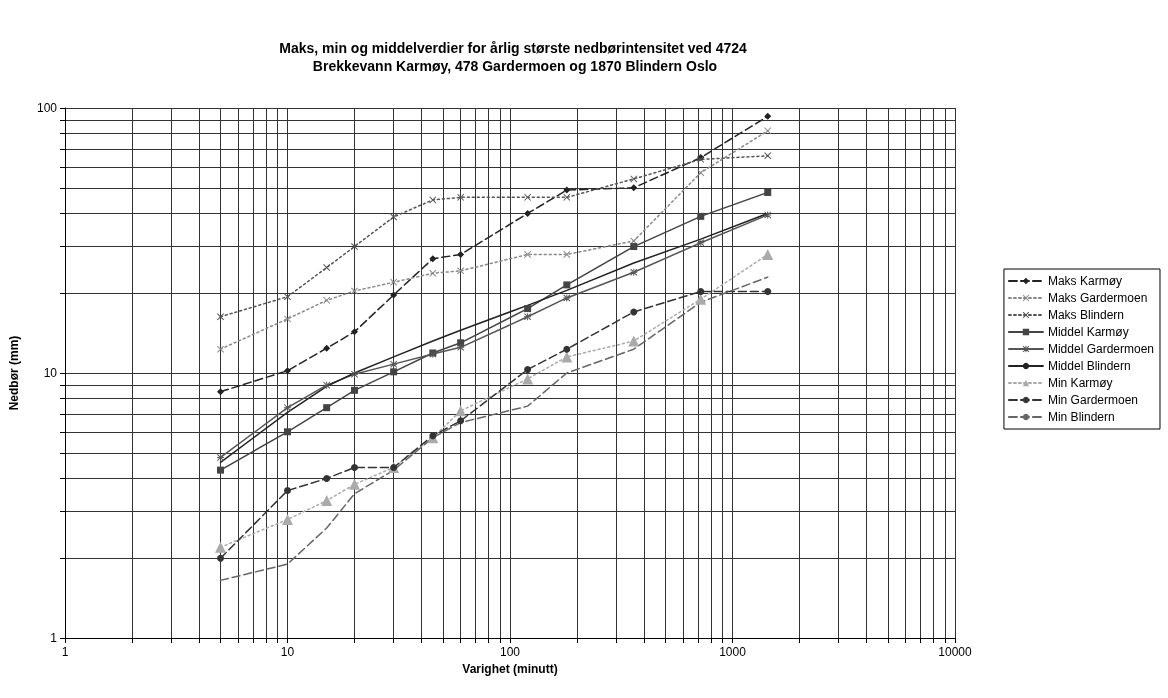  What do you see at coordinates (1088, 332) in the screenshot?
I see `legend-label: Middel Karmøy` at bounding box center [1088, 332].